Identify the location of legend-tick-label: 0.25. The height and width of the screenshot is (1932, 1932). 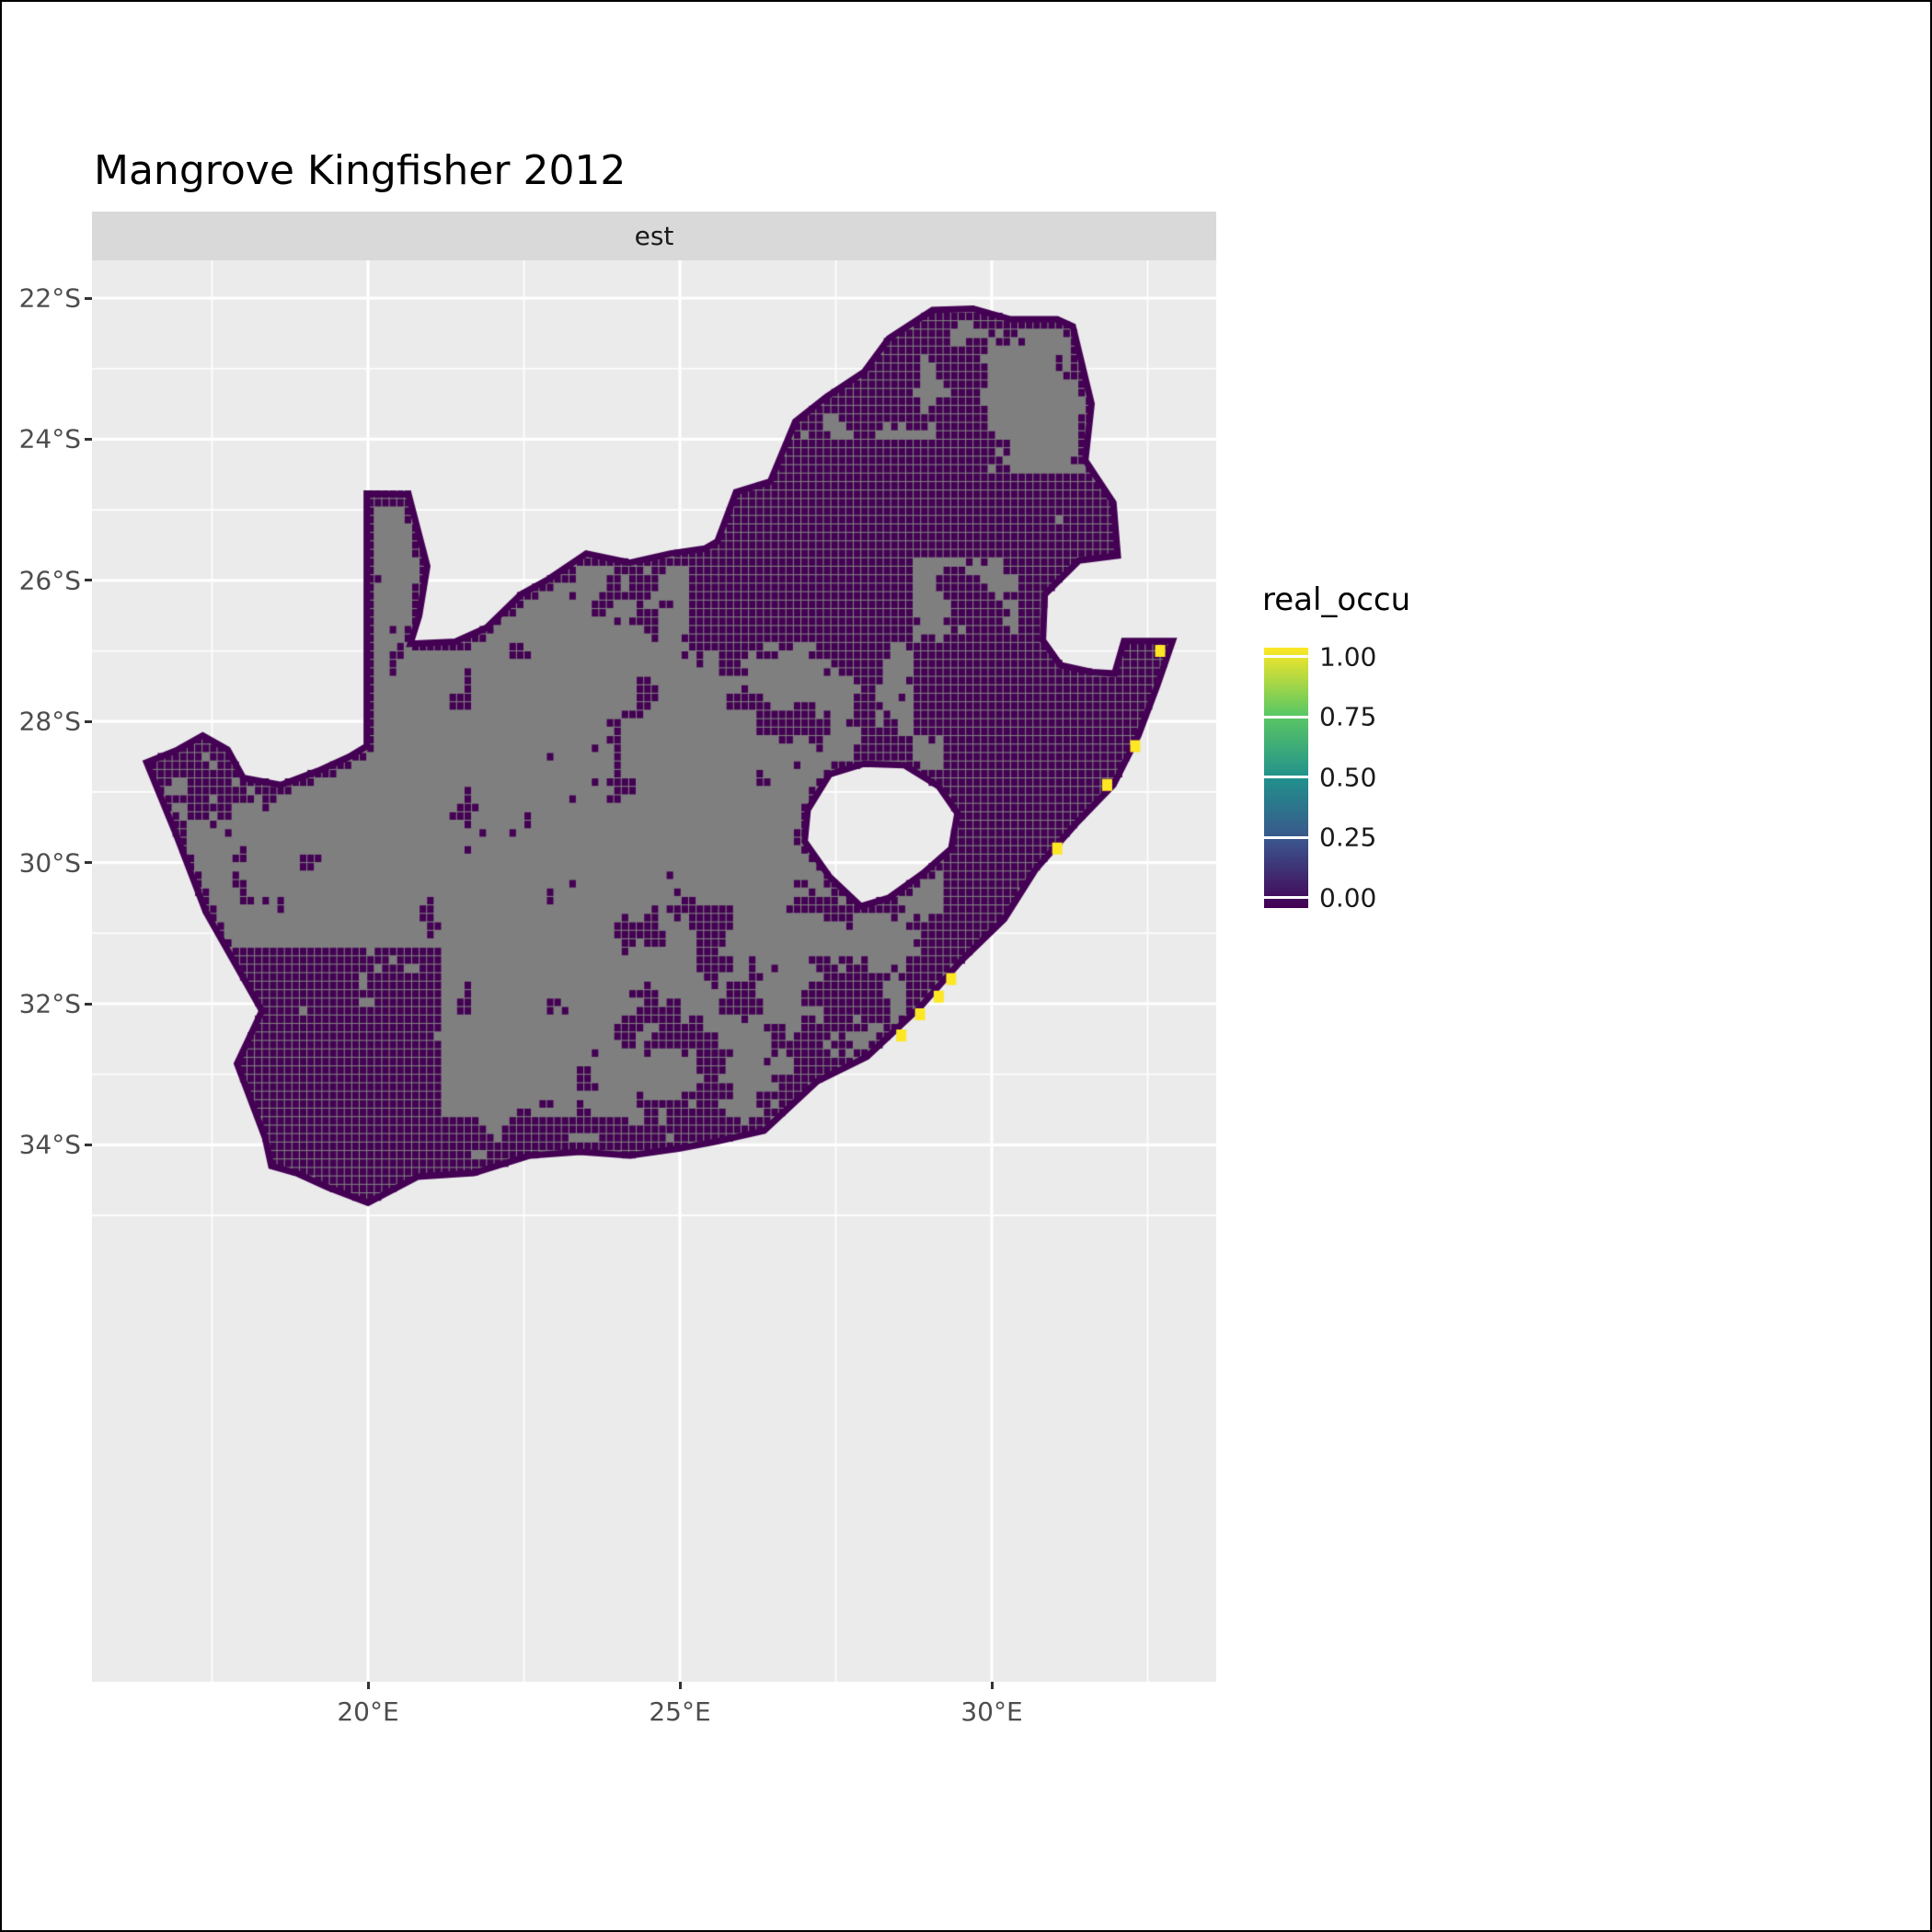
(1348, 837).